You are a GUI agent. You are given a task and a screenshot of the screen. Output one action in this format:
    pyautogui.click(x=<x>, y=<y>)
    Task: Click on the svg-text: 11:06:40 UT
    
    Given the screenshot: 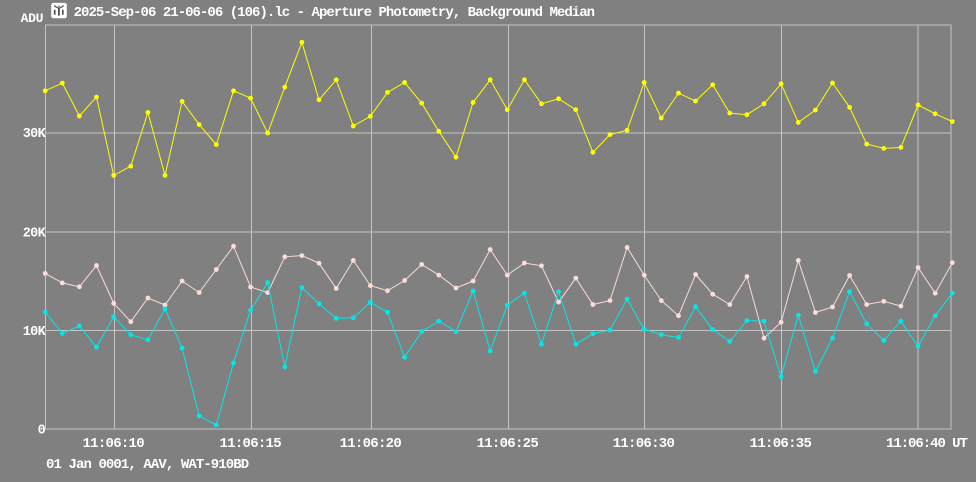 What is the action you would take?
    pyautogui.click(x=927, y=444)
    